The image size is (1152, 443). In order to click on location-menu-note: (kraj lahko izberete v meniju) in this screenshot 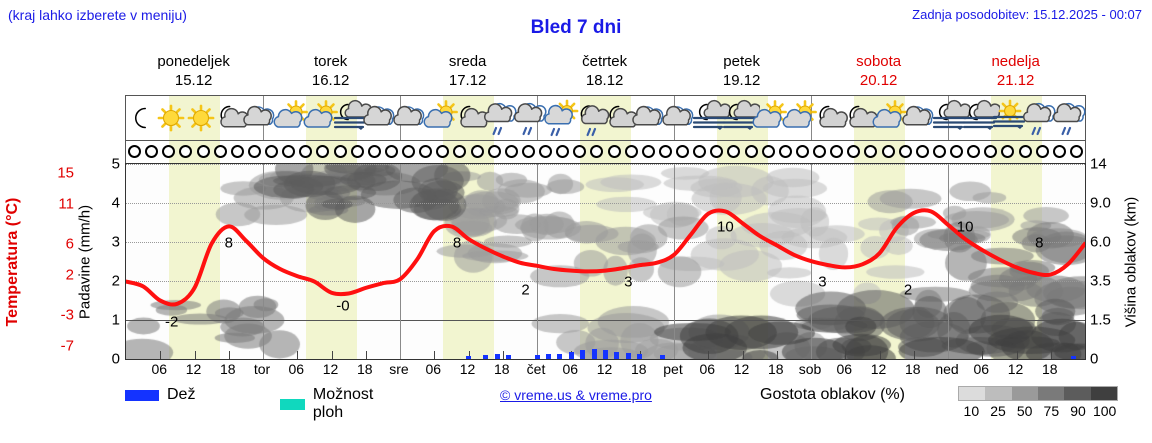, I will do `click(97, 15)`.